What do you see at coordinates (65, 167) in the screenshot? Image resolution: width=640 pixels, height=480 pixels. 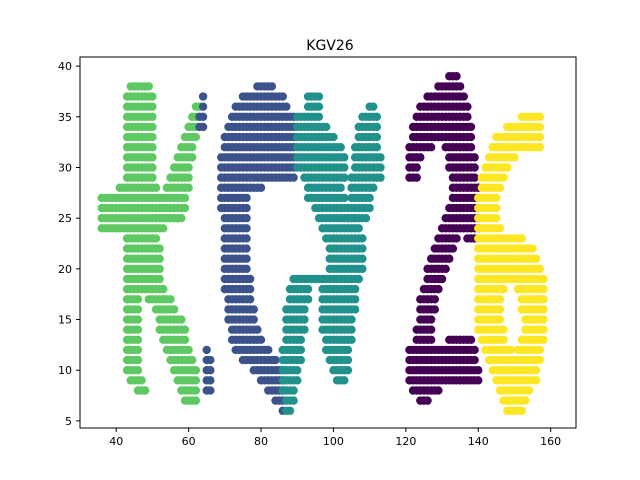 I see `y-tick-label: 30` at bounding box center [65, 167].